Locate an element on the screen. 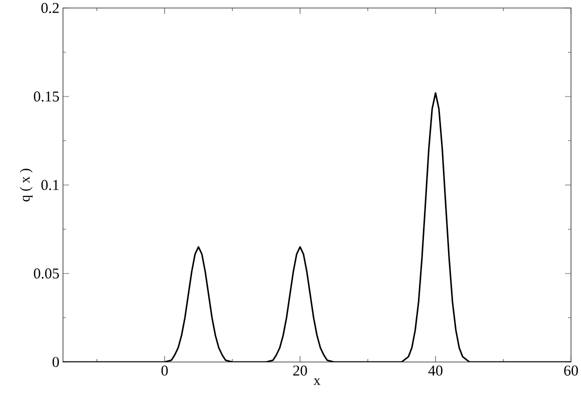 This screenshot has height=397, width=581. y-tick-label: 0.05 is located at coordinates (46, 273).